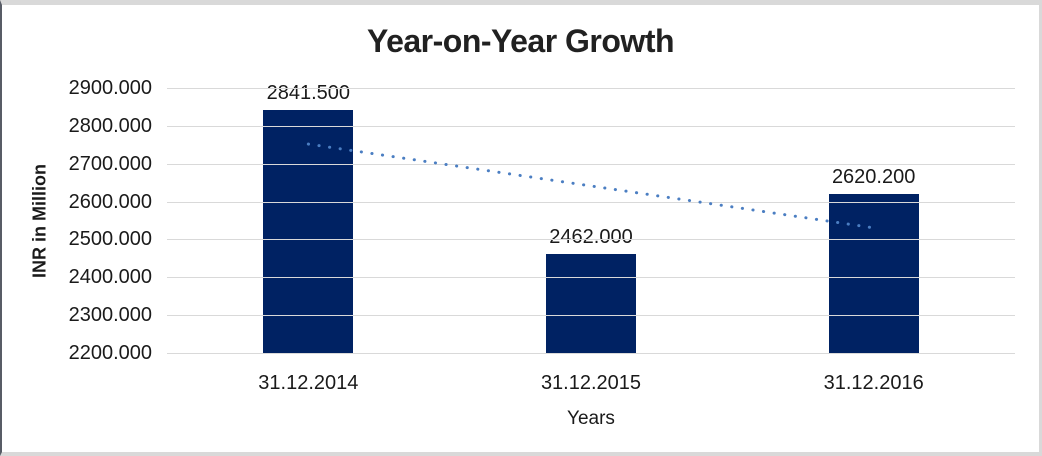 The image size is (1042, 456). I want to click on y-tick-label: 2600.000, so click(110, 201).